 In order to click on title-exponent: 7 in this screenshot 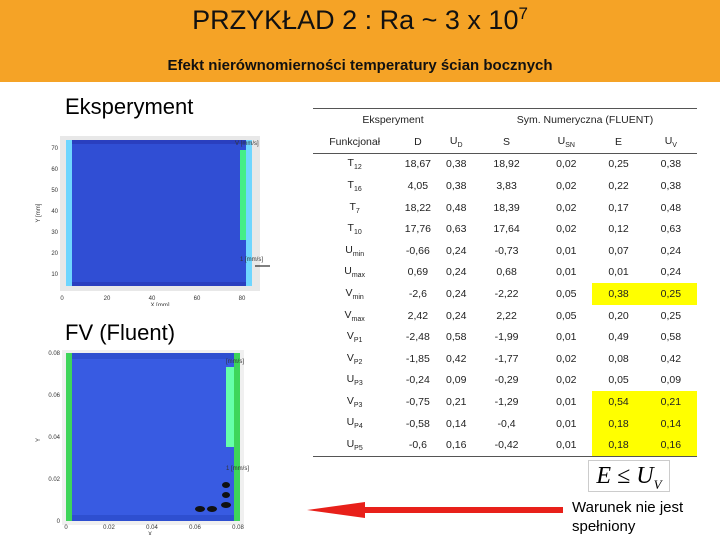, I will do `click(523, 13)`.